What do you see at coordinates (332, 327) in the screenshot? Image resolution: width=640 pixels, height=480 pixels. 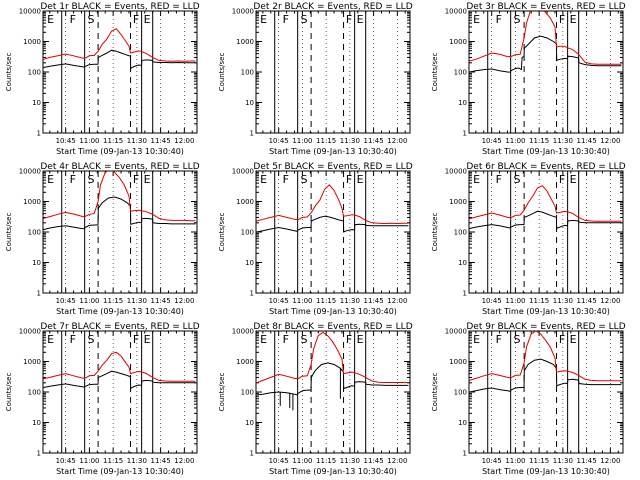 I see `panel-title: Det 8r BLACK = Events, RED = LLD` at bounding box center [332, 327].